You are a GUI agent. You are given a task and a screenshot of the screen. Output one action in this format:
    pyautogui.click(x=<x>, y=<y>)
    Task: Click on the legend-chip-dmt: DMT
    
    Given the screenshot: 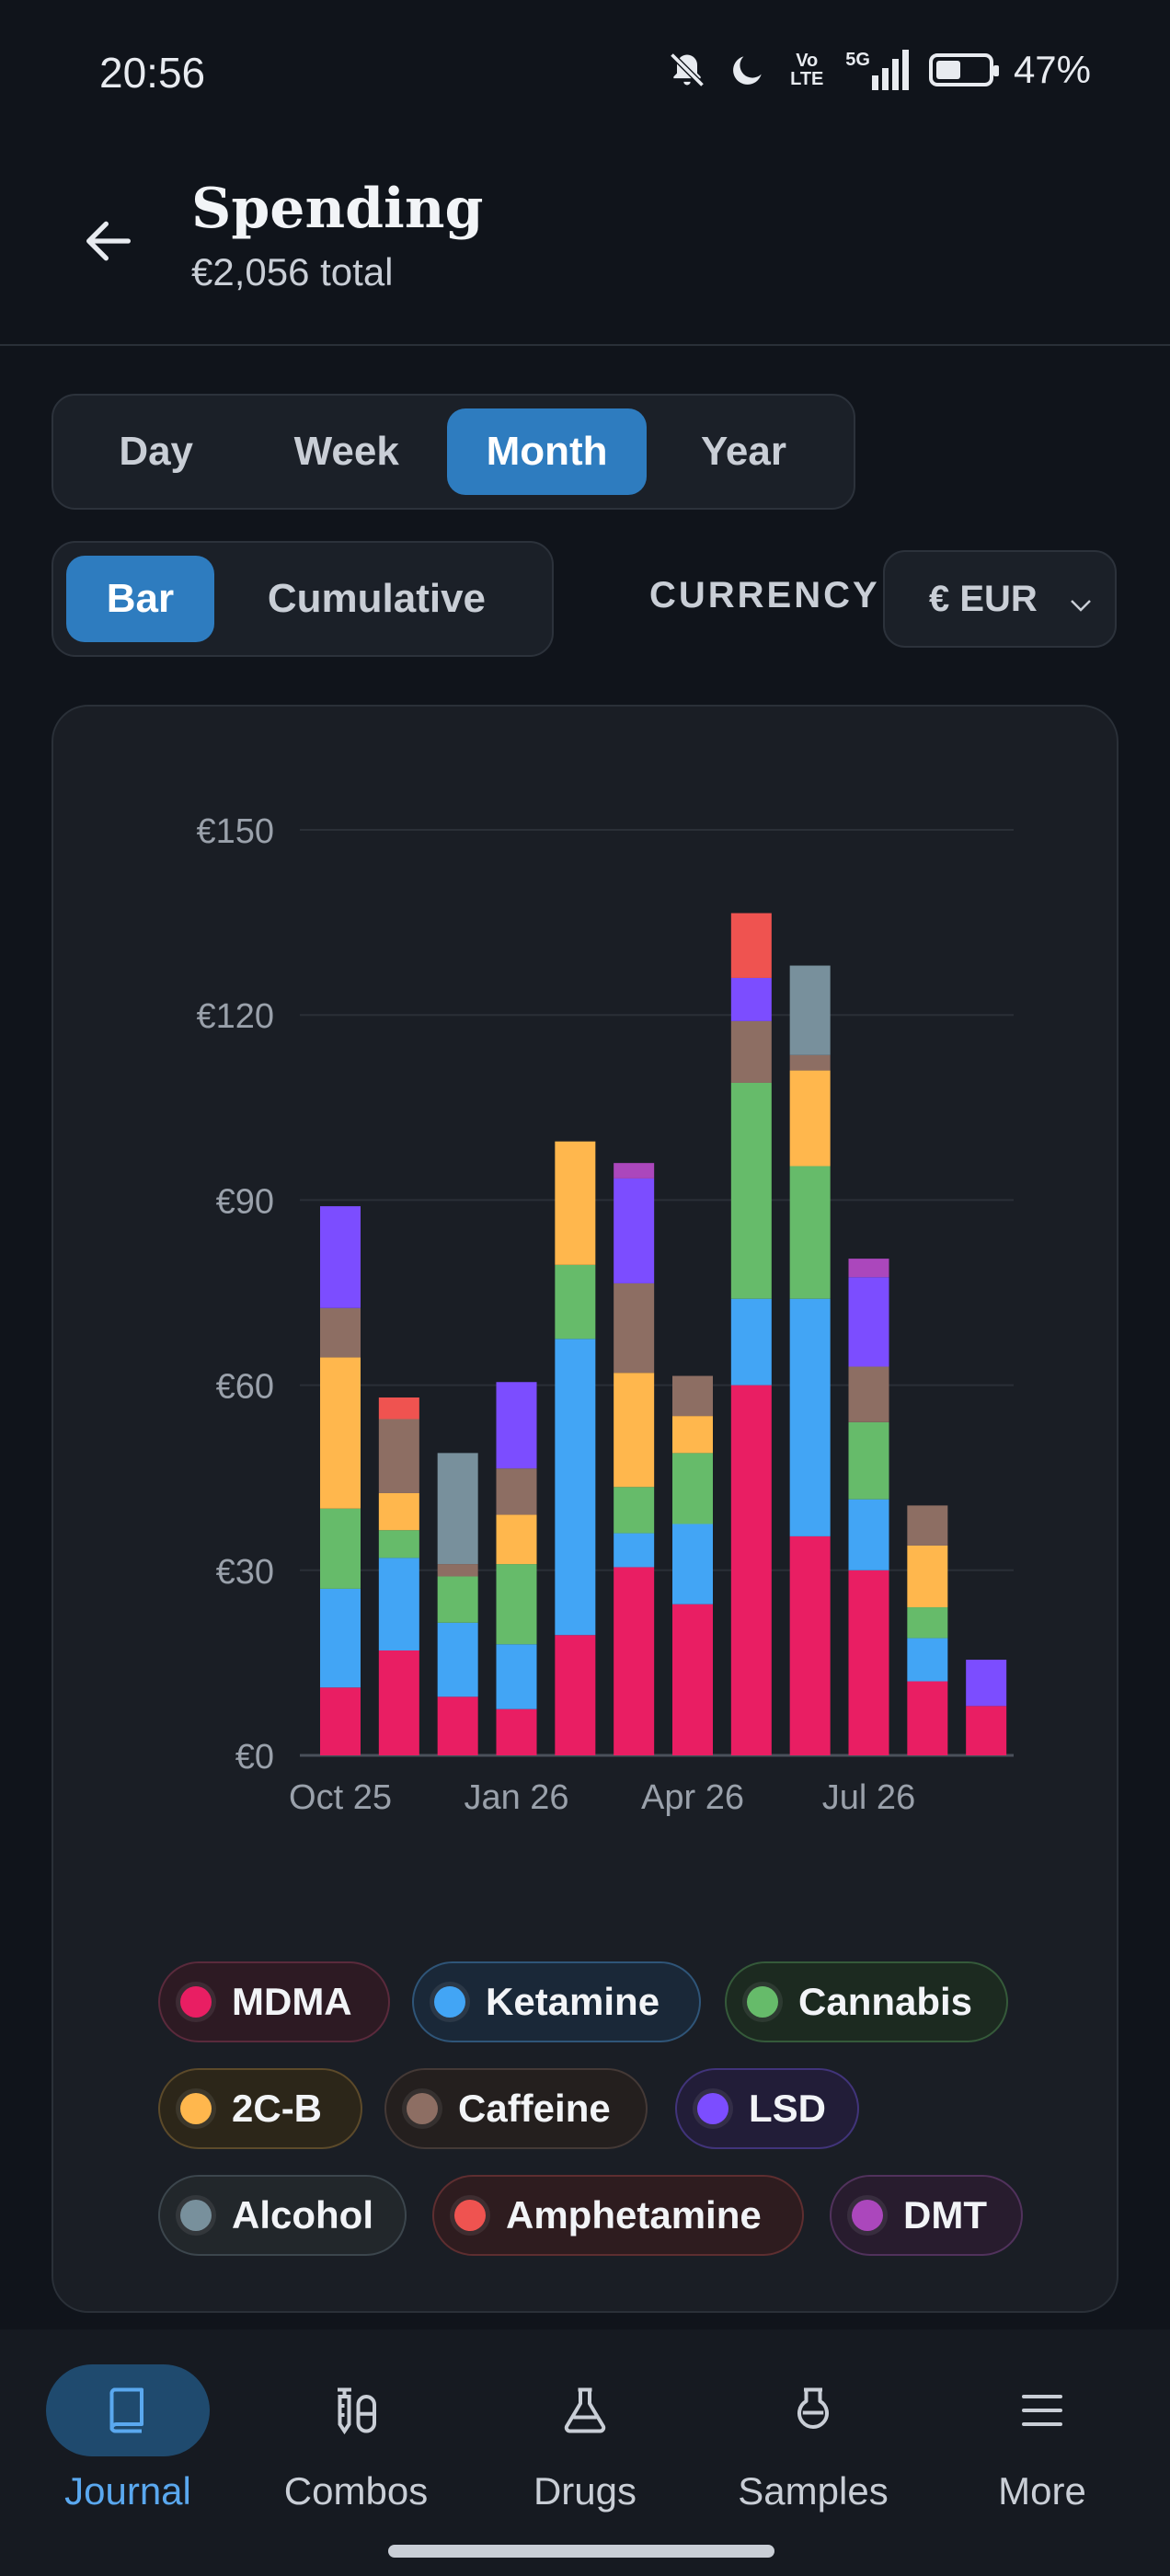 What is the action you would take?
    pyautogui.click(x=926, y=2215)
    